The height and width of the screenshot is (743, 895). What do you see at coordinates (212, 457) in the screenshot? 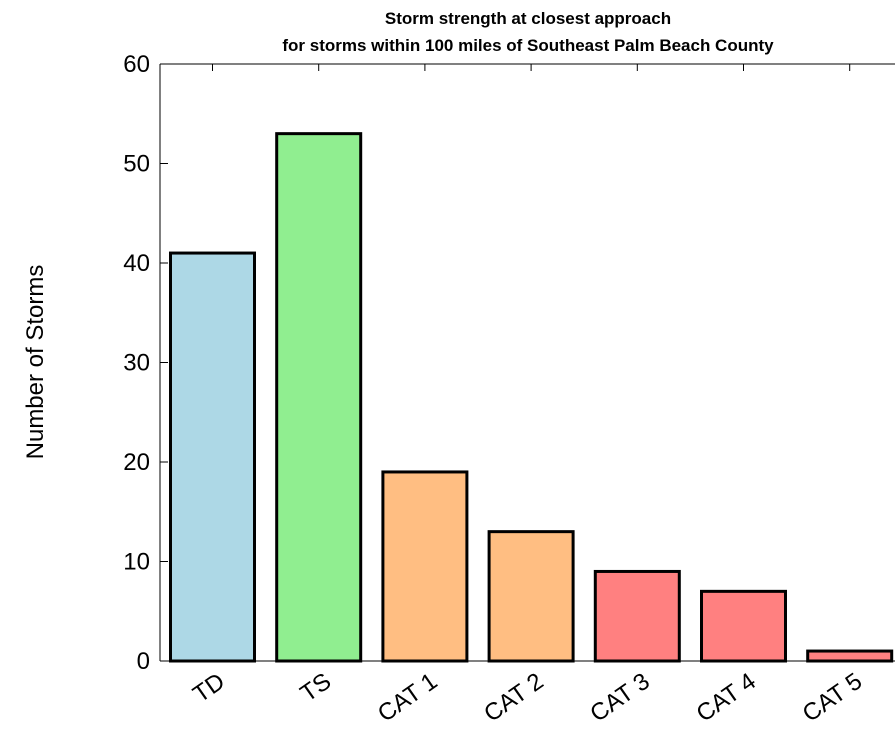
I see `bar-td` at bounding box center [212, 457].